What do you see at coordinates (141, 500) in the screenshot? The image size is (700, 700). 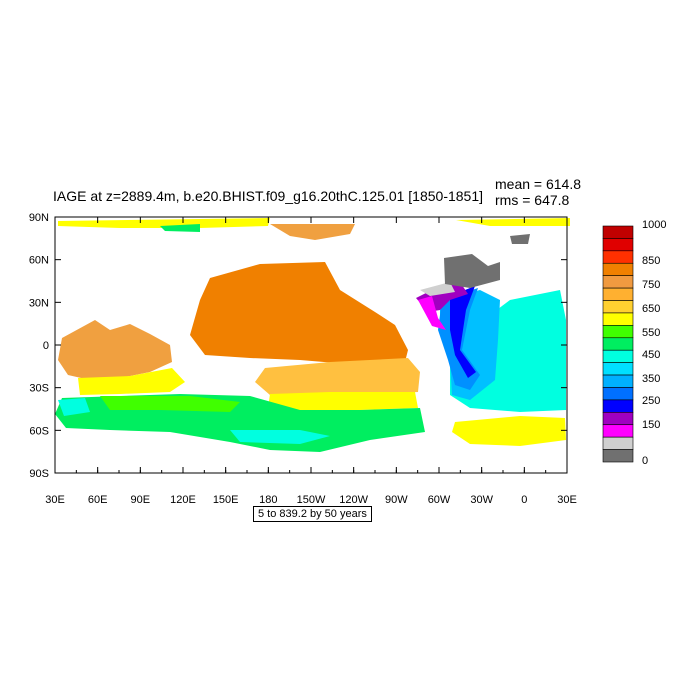 I see `lon-label: 90E` at bounding box center [141, 500].